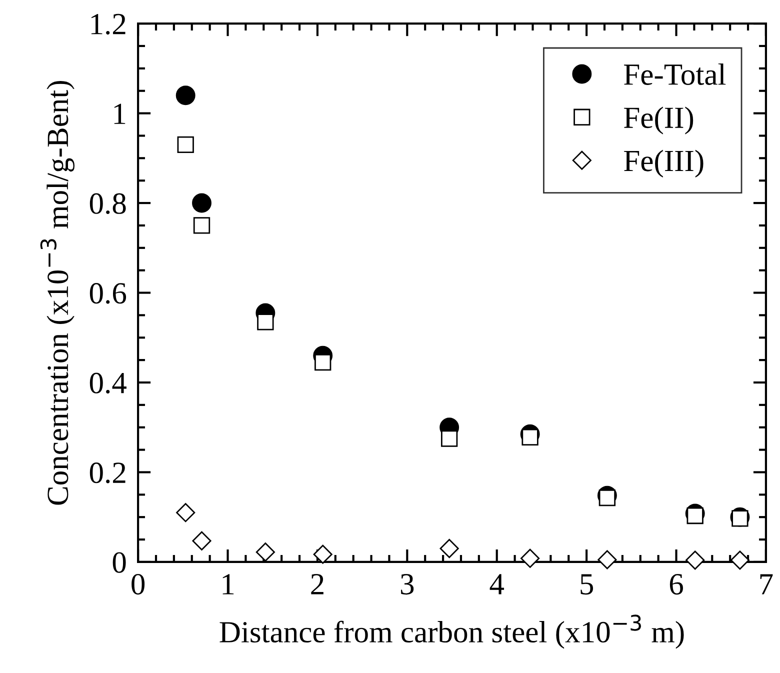  Describe the element at coordinates (120, 114) in the screenshot. I see `y-tick-label: 1` at that location.